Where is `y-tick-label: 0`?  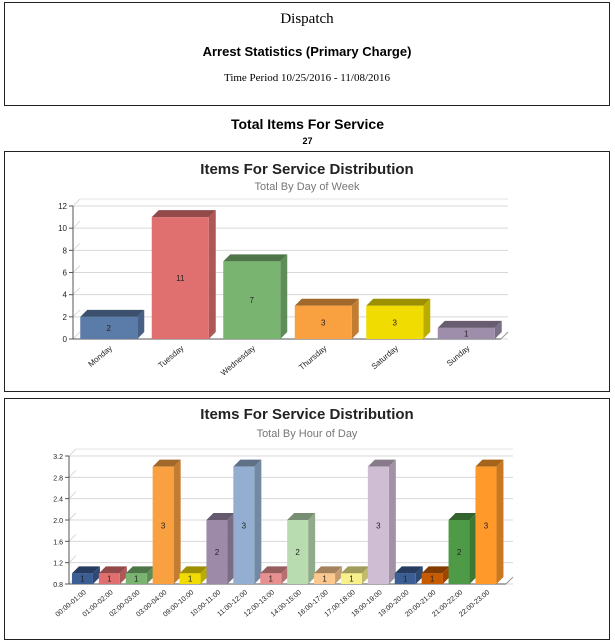
y-tick-label: 0 is located at coordinates (65, 339).